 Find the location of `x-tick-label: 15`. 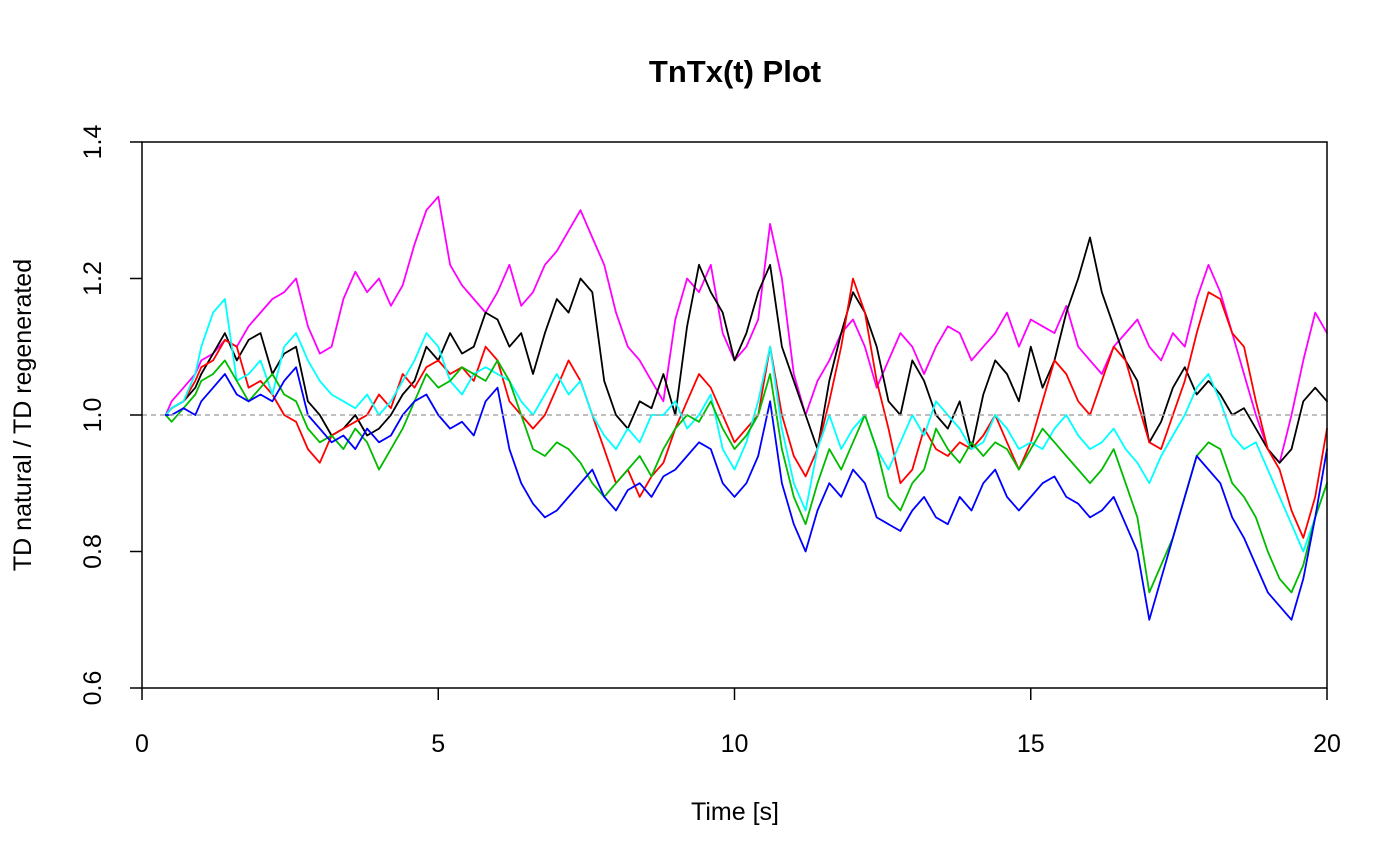

x-tick-label: 15 is located at coordinates (1031, 744).